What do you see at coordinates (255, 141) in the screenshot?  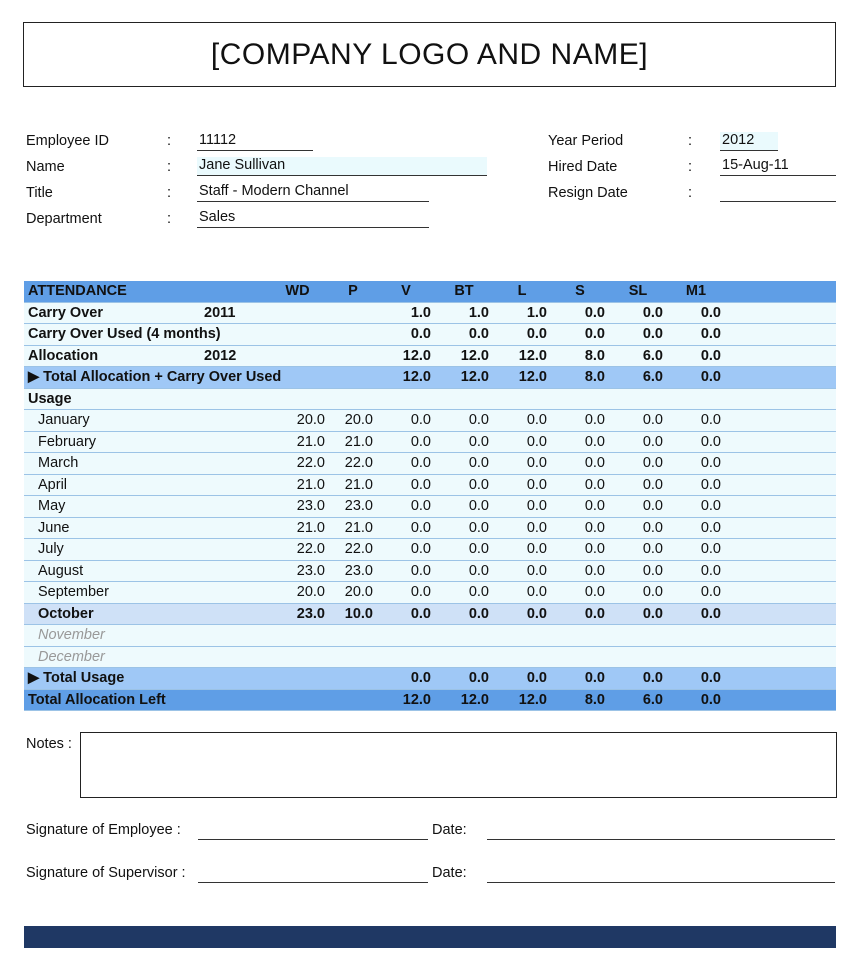 I see `employee-id-field: 11112` at bounding box center [255, 141].